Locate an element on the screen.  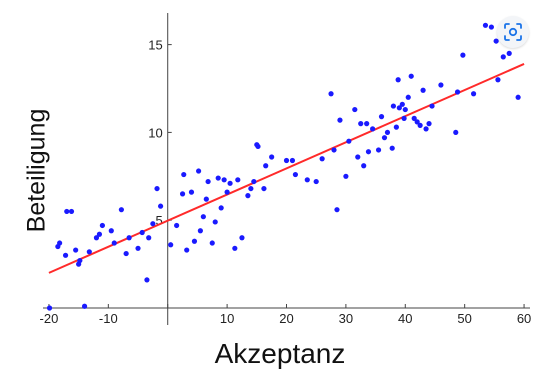
x-tick-label: 30 is located at coordinates (346, 318).